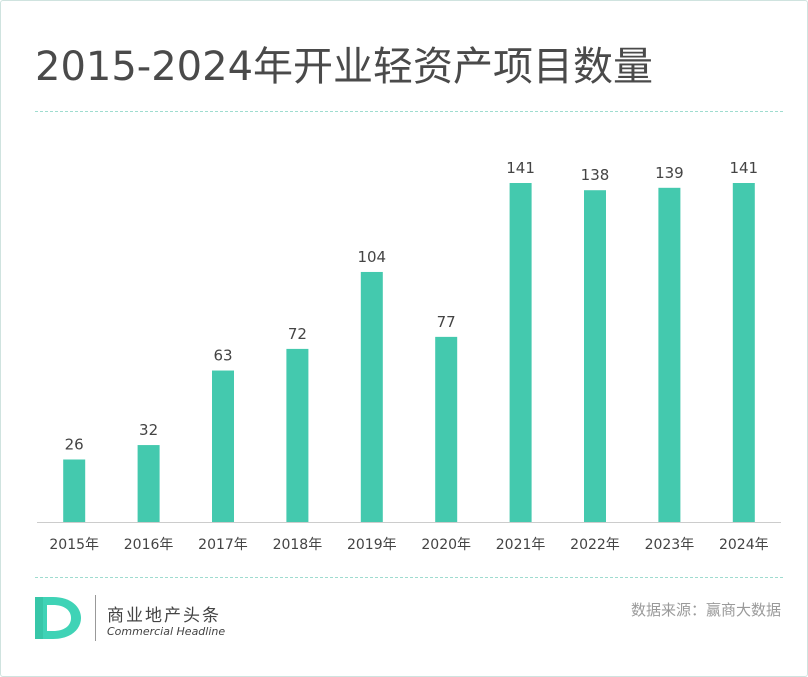 This screenshot has width=808, height=677. Describe the element at coordinates (164, 616) in the screenshot. I see `brand-name-cn: 商业地产头条` at that location.